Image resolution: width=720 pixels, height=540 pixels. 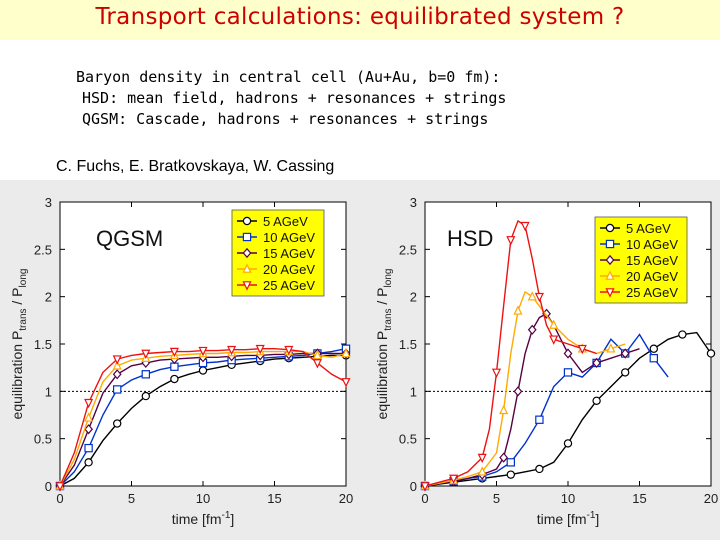 What do you see at coordinates (510, 353) in the screenshot?
I see `panel-hsd-series-25-agev-line` at bounding box center [510, 353].